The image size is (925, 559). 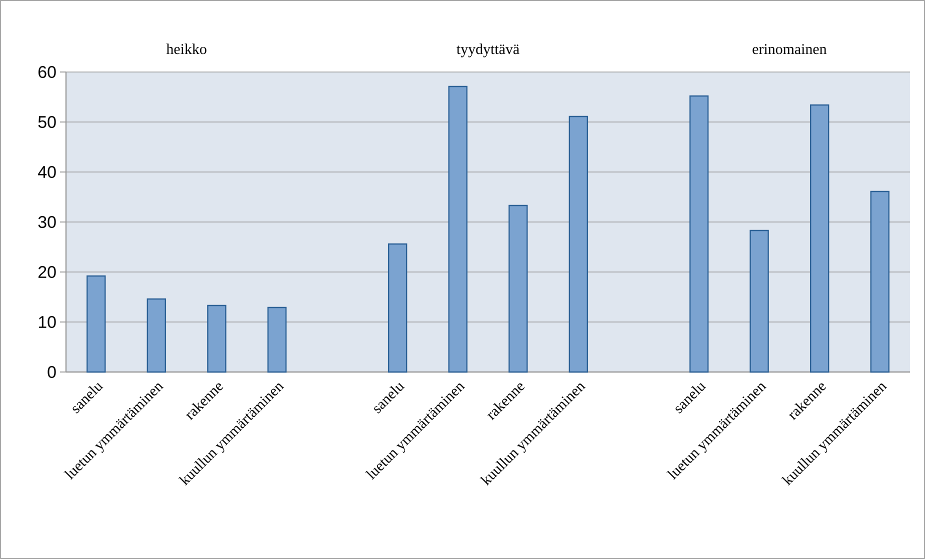 What do you see at coordinates (186, 49) in the screenshot?
I see `text: heikko` at bounding box center [186, 49].